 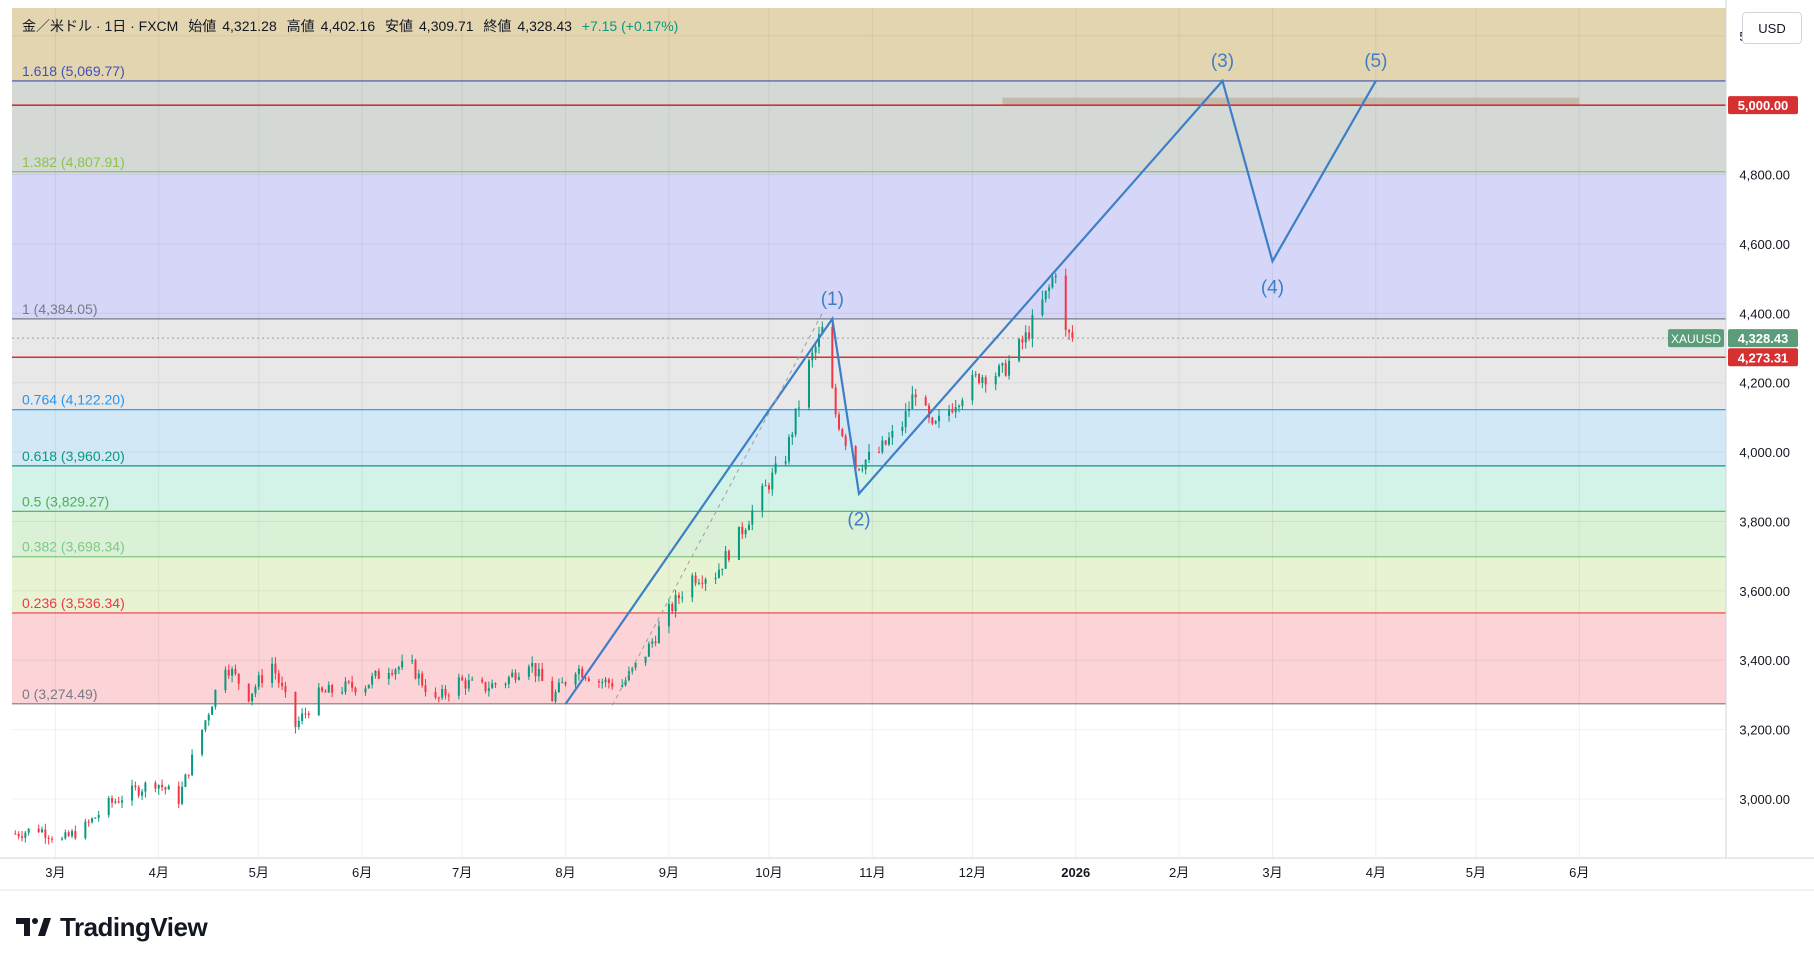 What do you see at coordinates (100, 26) in the screenshot?
I see `symbol-name: 金／米ドル · 1日 · FXCM` at bounding box center [100, 26].